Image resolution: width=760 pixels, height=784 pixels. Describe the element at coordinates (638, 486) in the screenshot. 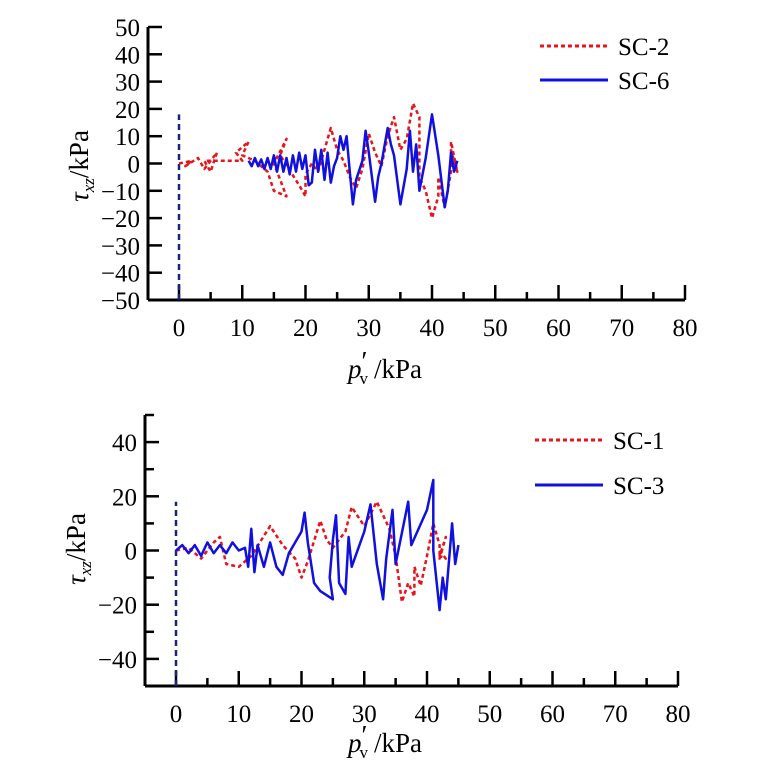

I see `legend-label-sc-3: SC-3` at that location.